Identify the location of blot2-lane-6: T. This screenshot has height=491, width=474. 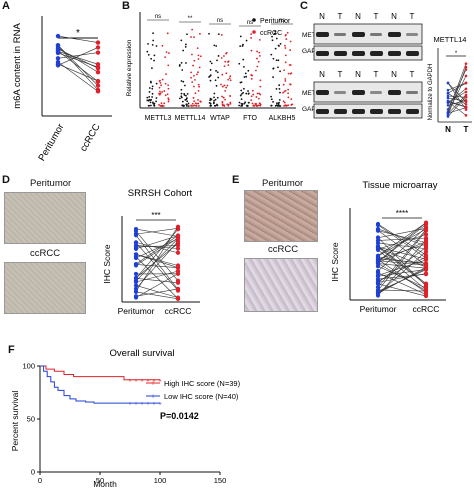
(412, 74).